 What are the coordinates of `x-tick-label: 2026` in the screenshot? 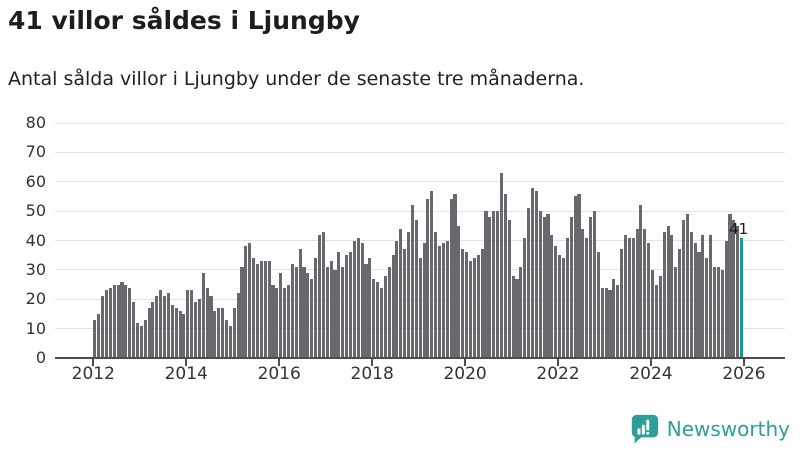 It's located at (744, 374).